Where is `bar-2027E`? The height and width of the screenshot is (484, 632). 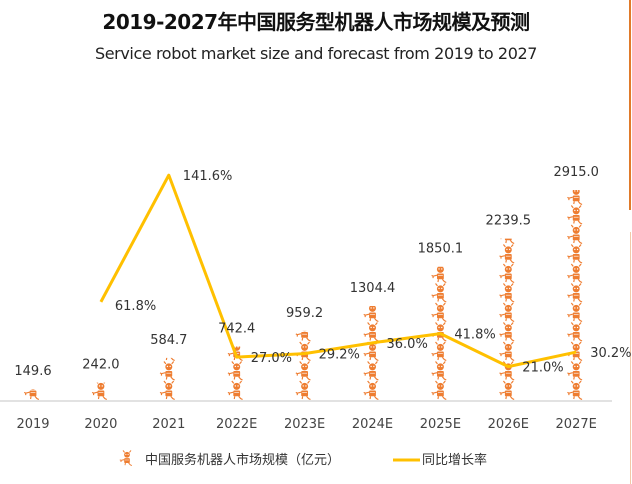
bar-2027E is located at coordinates (574, 295).